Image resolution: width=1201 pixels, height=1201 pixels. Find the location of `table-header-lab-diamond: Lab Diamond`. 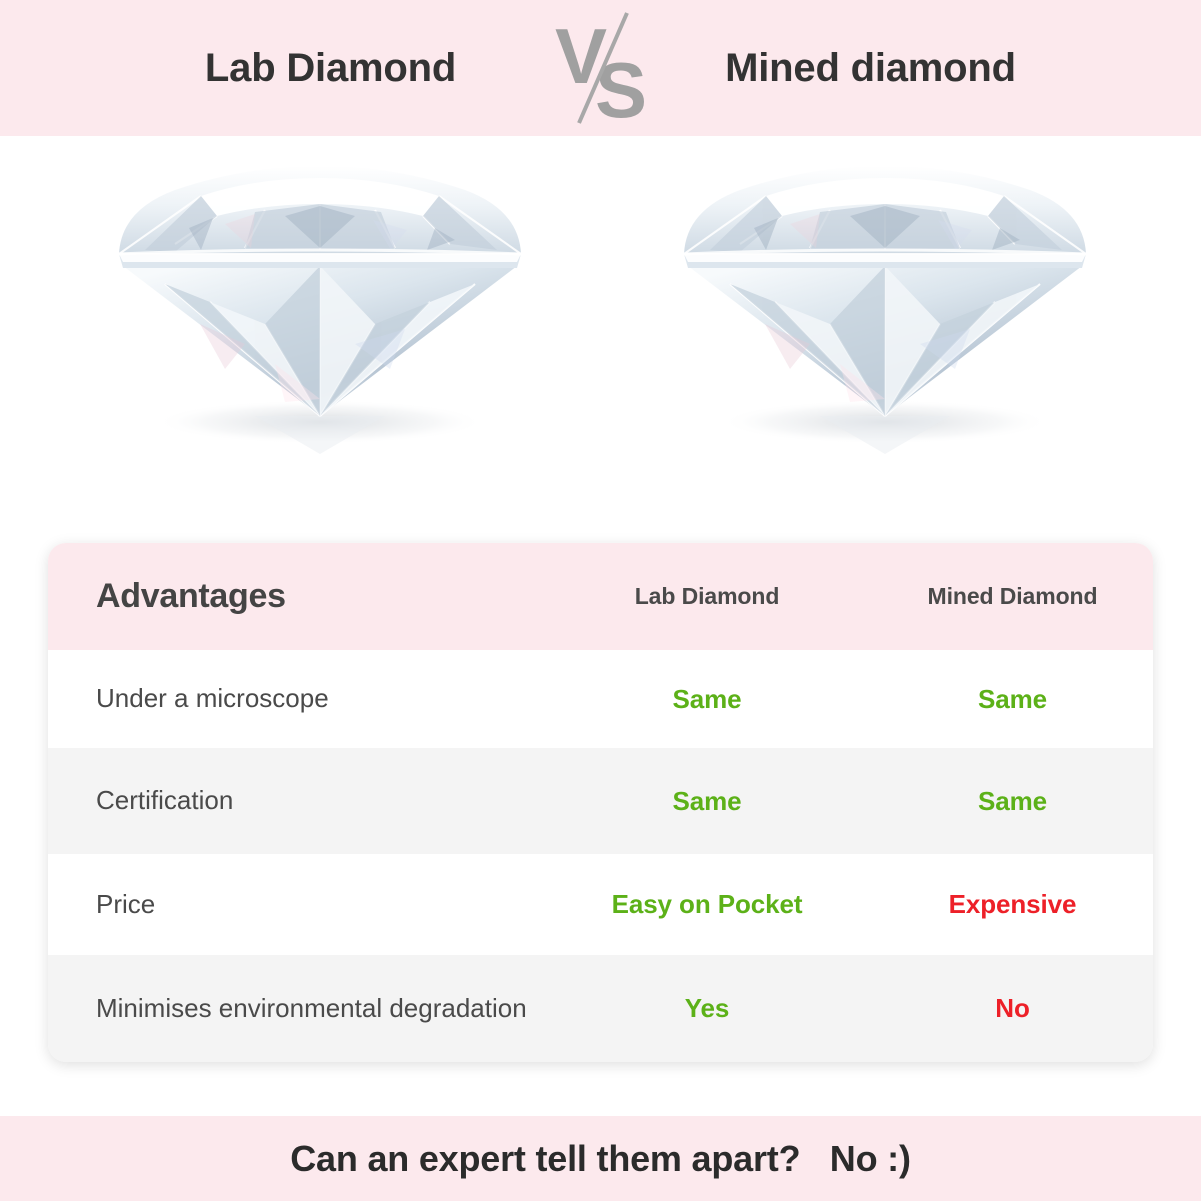

table-header-lab-diamond: Lab Diamond is located at coordinates (707, 596).